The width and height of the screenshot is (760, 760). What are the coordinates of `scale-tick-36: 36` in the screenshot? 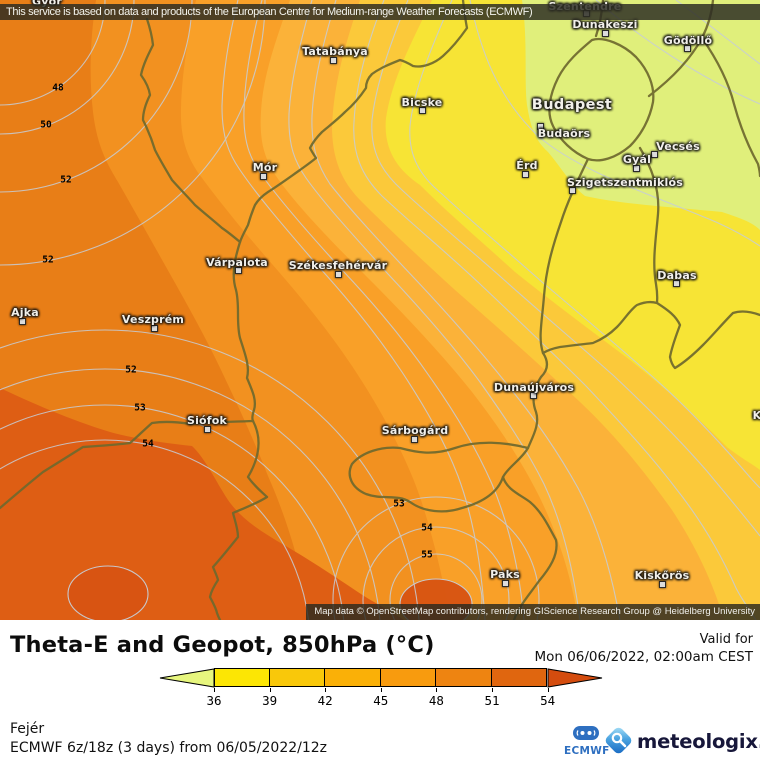 It's located at (214, 700).